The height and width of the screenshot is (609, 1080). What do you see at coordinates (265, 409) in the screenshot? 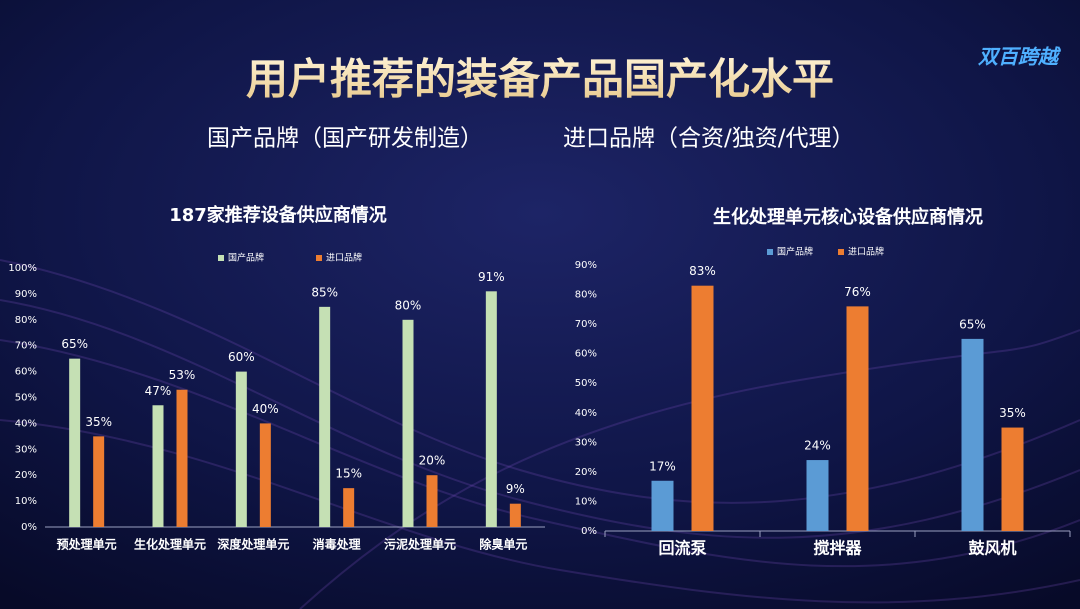
I see `data-label: 40%` at bounding box center [265, 409].